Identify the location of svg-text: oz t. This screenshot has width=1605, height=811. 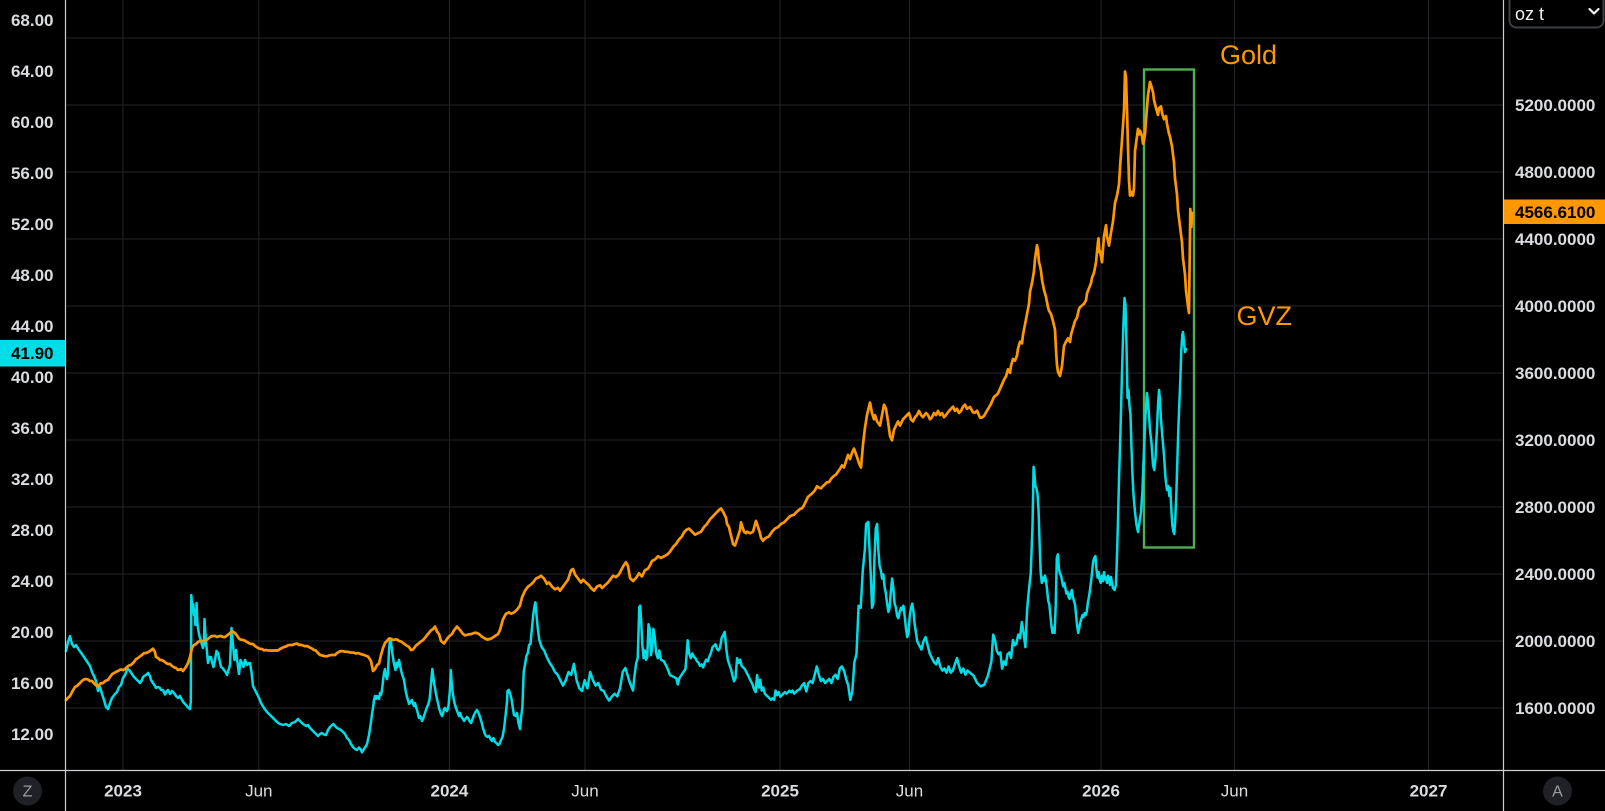
(1529, 14).